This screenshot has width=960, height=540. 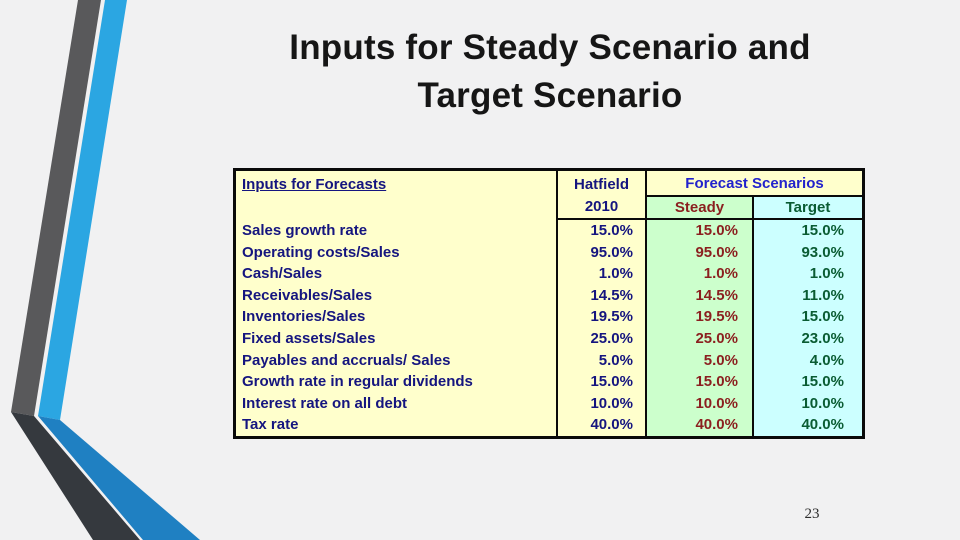 I want to click on divider-hatfield-steady, so click(x=646, y=303).